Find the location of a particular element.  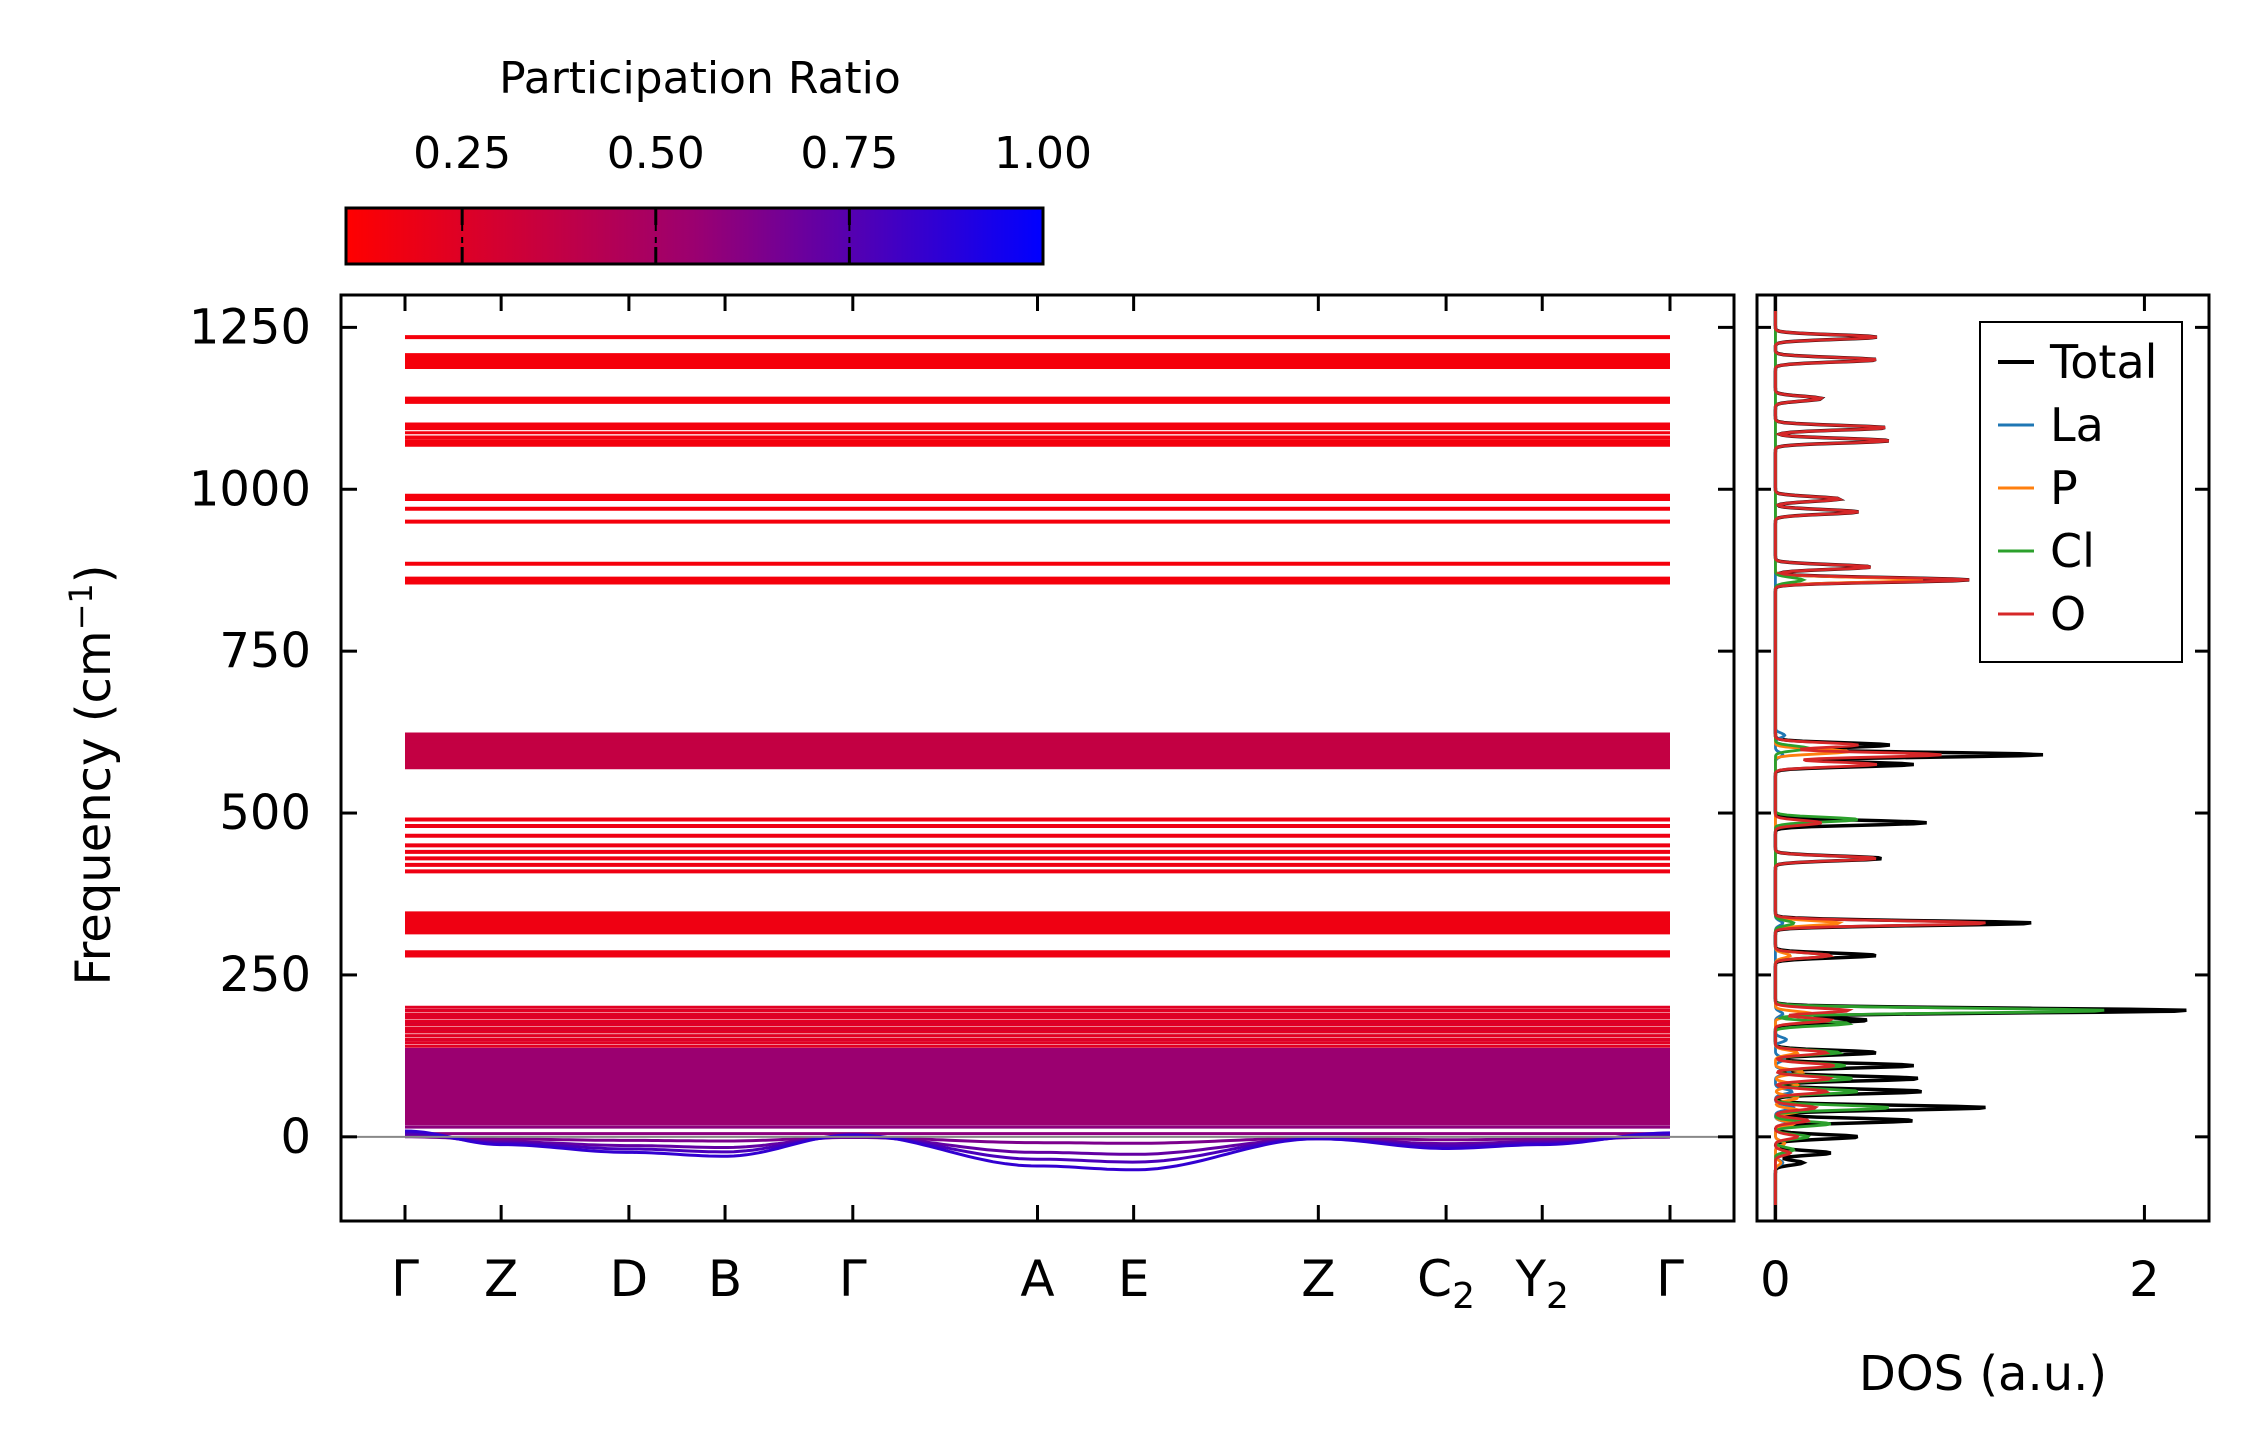

legend-label: Cl is located at coordinates (2072, 551).